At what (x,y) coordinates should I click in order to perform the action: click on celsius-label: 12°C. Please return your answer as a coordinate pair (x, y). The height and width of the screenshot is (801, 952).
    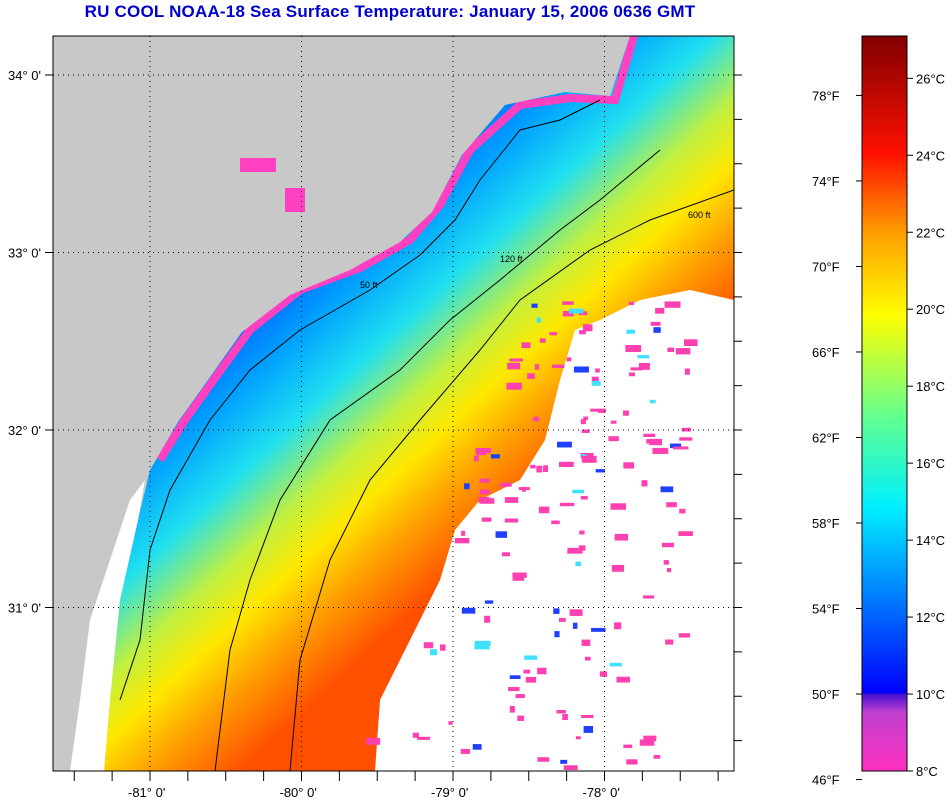
    Looking at the image, I should click on (930, 617).